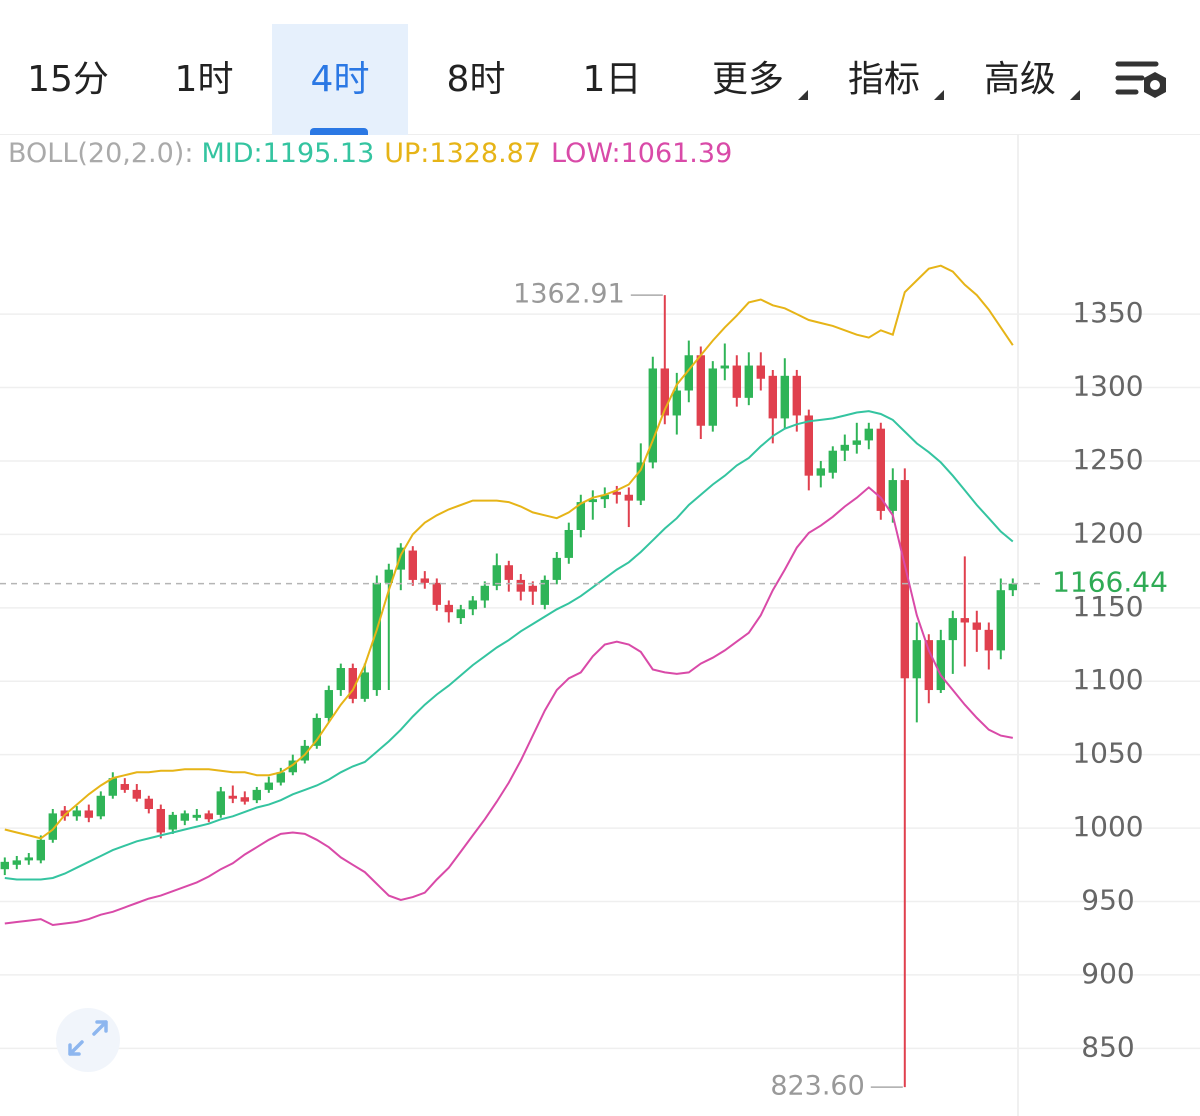 This screenshot has height=1116, width=1200. I want to click on tab: 指标, so click(884, 79).